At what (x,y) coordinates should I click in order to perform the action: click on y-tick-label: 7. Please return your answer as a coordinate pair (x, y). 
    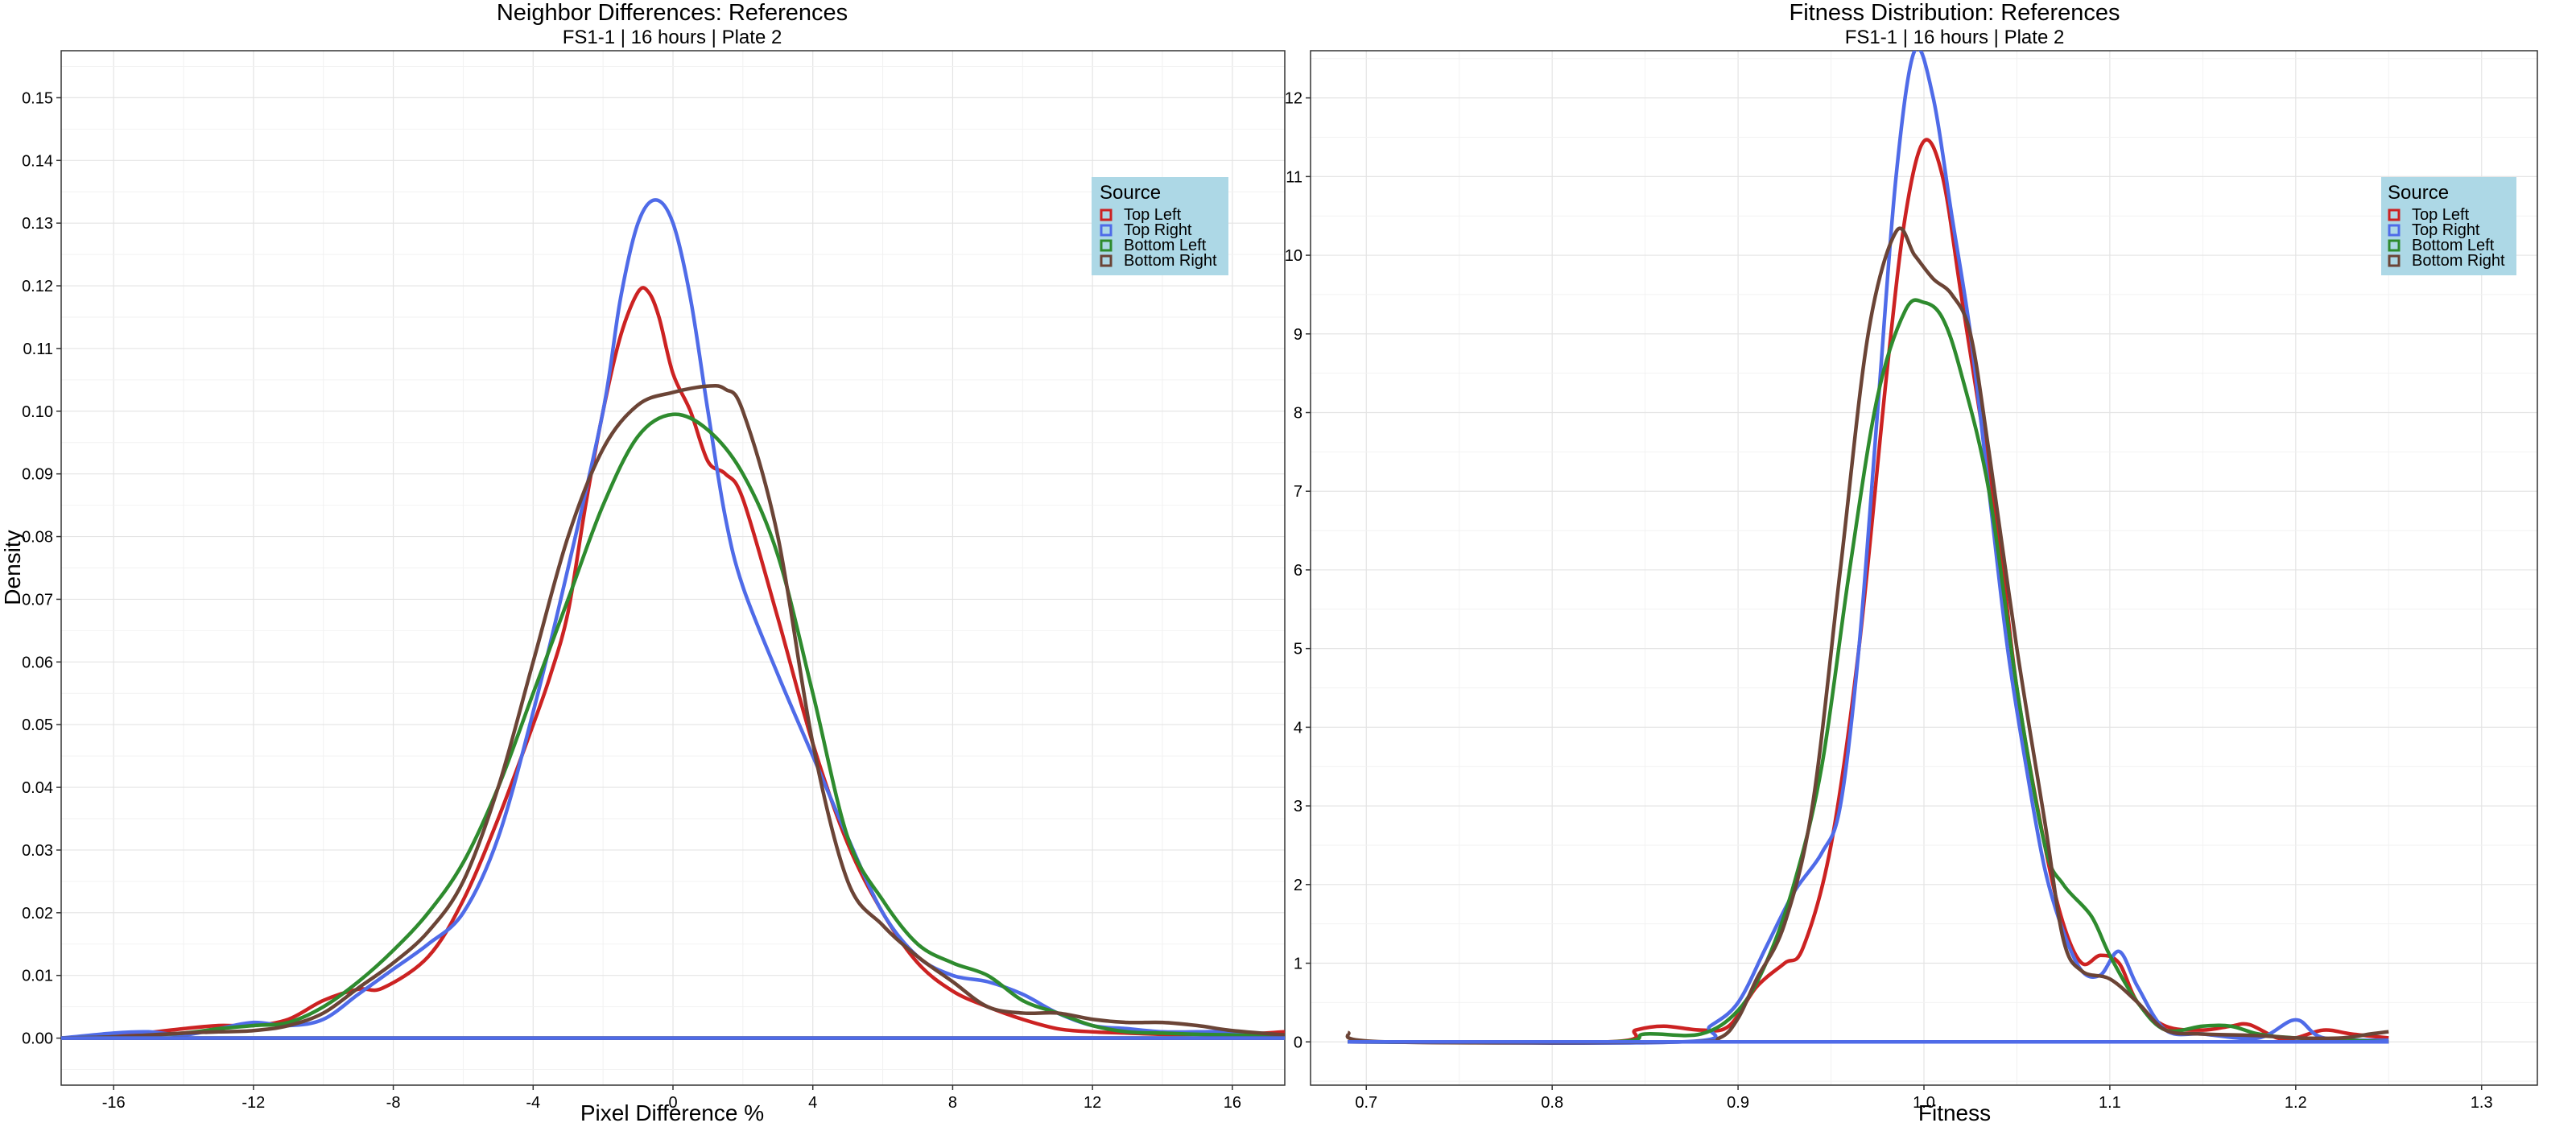
    Looking at the image, I should click on (1298, 492).